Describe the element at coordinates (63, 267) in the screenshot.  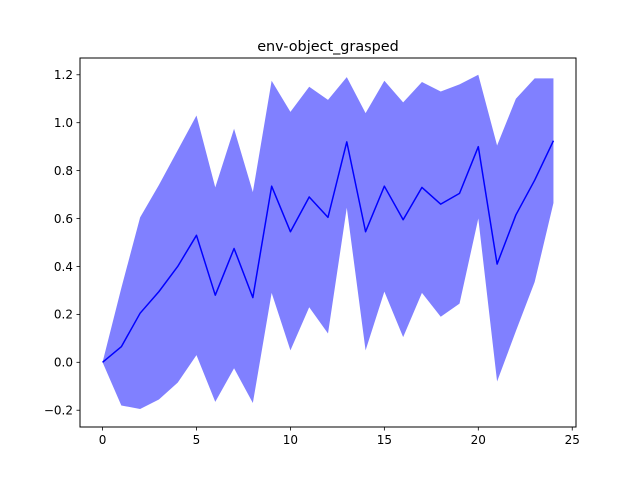
I see `y-tick-label: 0.4` at that location.